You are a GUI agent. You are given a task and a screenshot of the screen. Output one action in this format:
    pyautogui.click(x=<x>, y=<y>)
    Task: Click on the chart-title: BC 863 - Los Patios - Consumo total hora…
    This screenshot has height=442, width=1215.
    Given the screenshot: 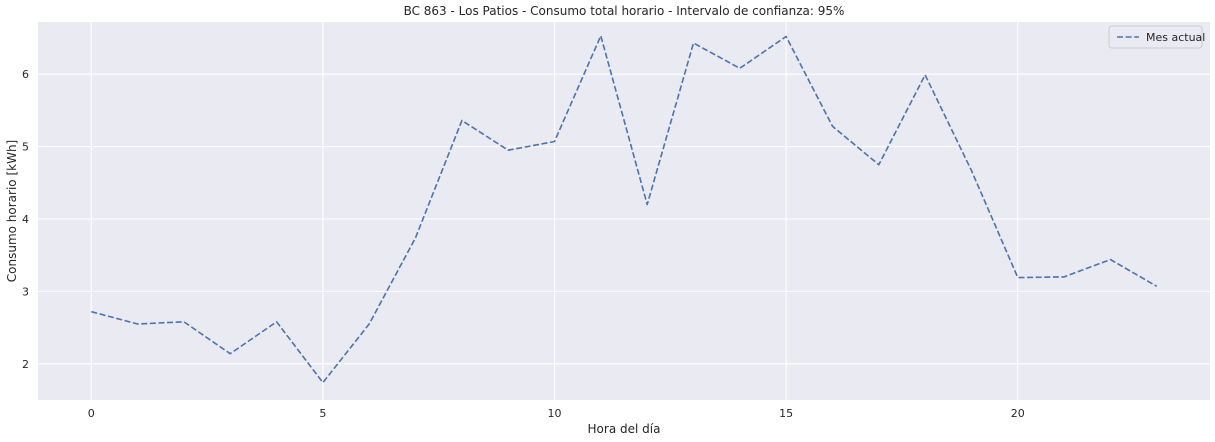 What is the action you would take?
    pyautogui.click(x=624, y=11)
    